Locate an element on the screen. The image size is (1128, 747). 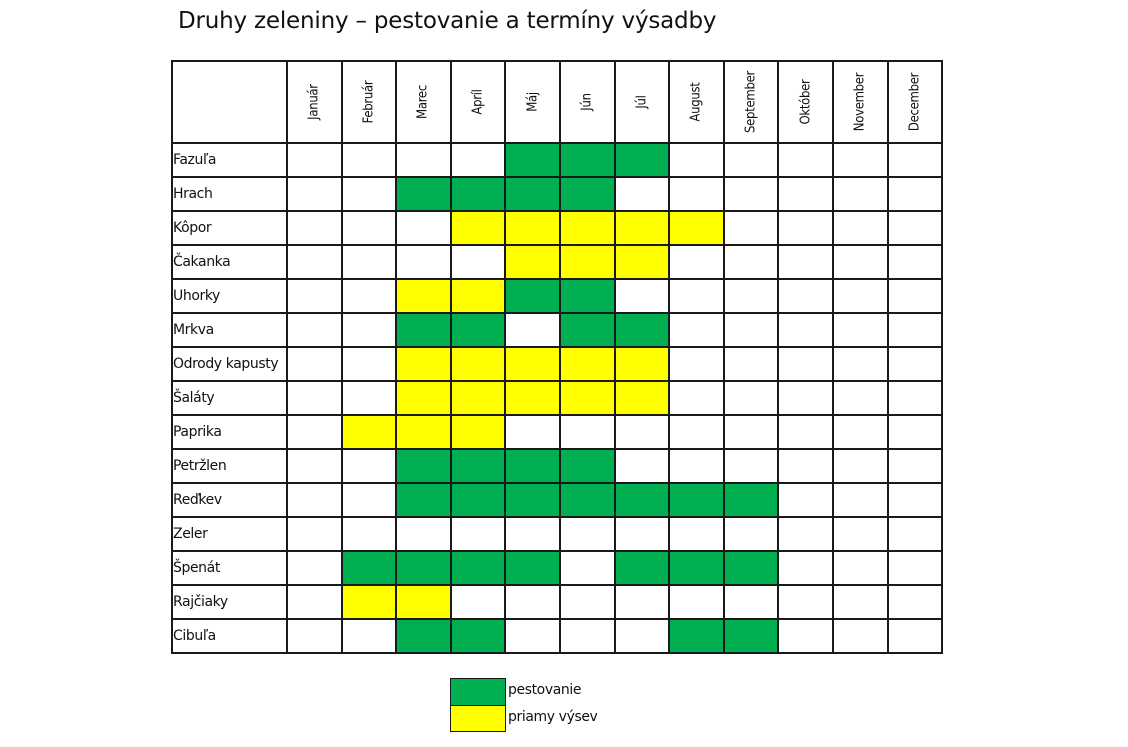
table-row: Odrody kapusty is located at coordinates (557, 364).